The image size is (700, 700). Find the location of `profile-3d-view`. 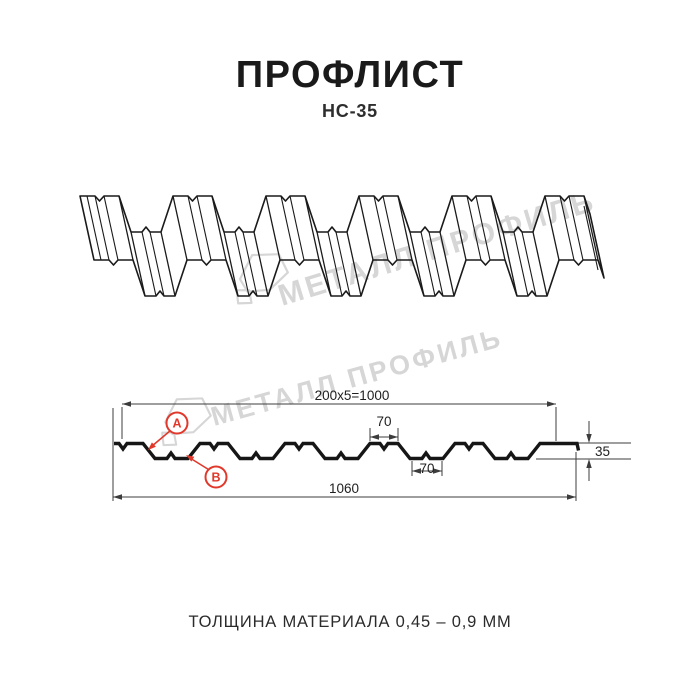

profile-3d-view is located at coordinates (342, 246).